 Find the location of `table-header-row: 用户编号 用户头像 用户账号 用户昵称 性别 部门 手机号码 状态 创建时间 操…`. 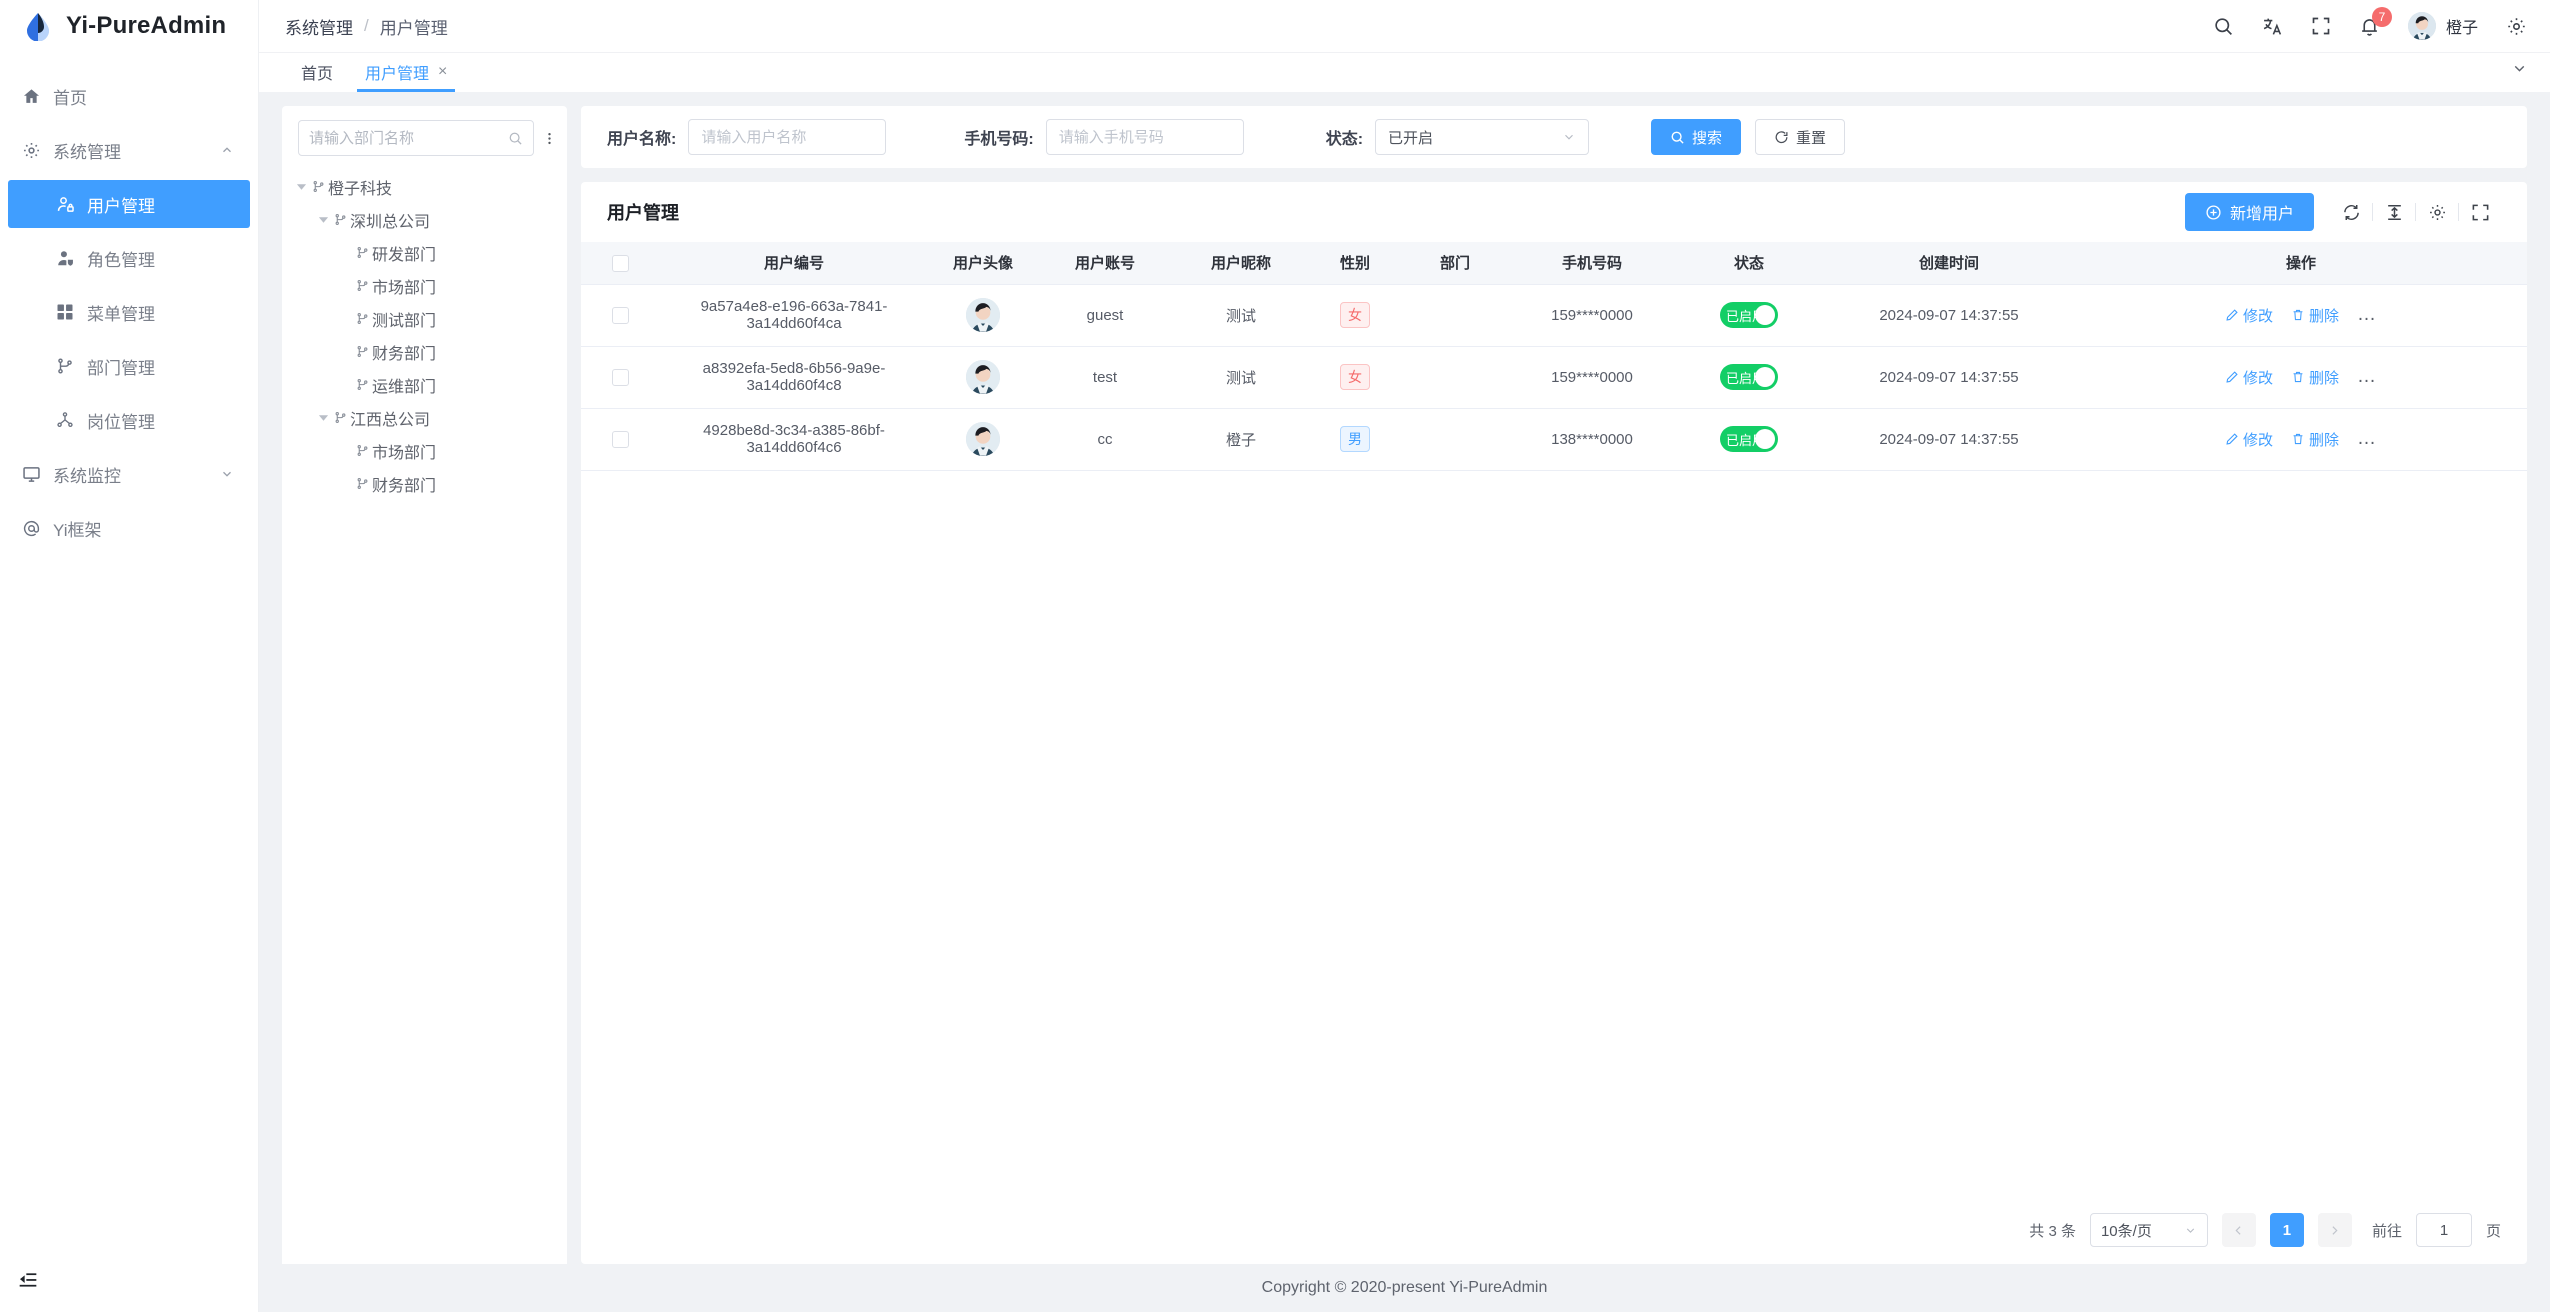

table-header-row: 用户编号 用户头像 用户账号 用户昵称 性别 部门 手机号码 状态 创建时间 操… is located at coordinates (1554, 263).